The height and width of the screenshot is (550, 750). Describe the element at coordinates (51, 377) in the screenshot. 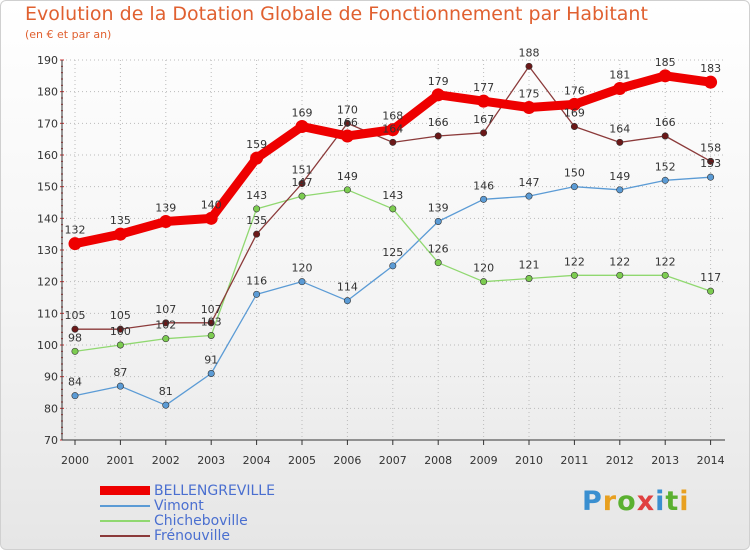

I see `y-tick-label: 90` at that location.